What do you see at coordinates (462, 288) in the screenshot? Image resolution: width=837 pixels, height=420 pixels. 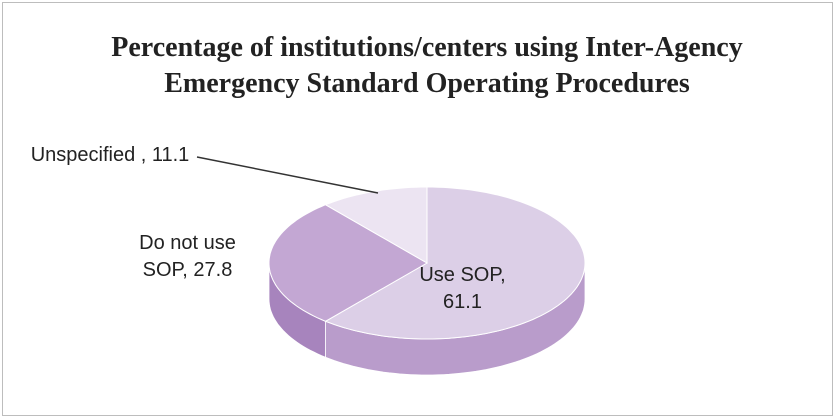 I see `data-label: Use SOP, 61.1` at bounding box center [462, 288].